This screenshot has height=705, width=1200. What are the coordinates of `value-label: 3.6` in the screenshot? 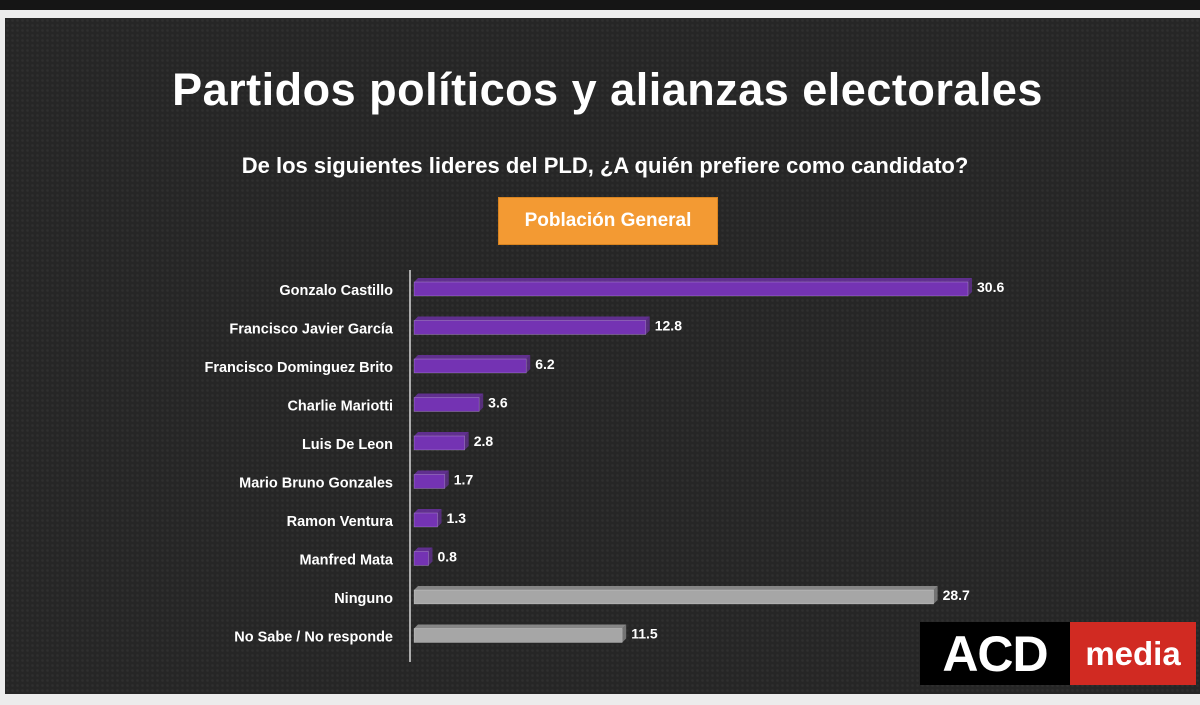 It's located at (498, 403).